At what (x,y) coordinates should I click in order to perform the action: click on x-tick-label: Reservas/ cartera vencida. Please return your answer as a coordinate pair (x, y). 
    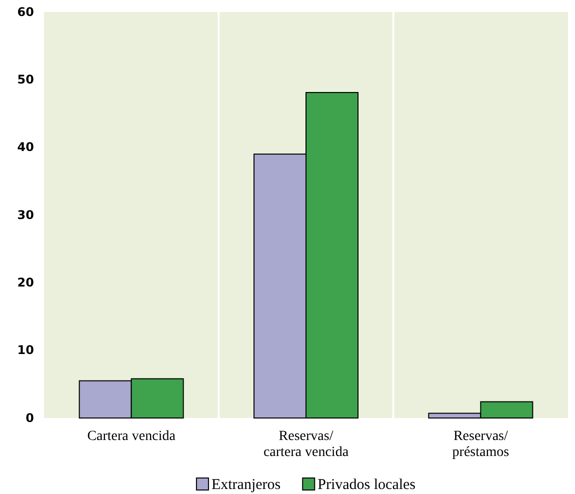
    Looking at the image, I should click on (306, 444).